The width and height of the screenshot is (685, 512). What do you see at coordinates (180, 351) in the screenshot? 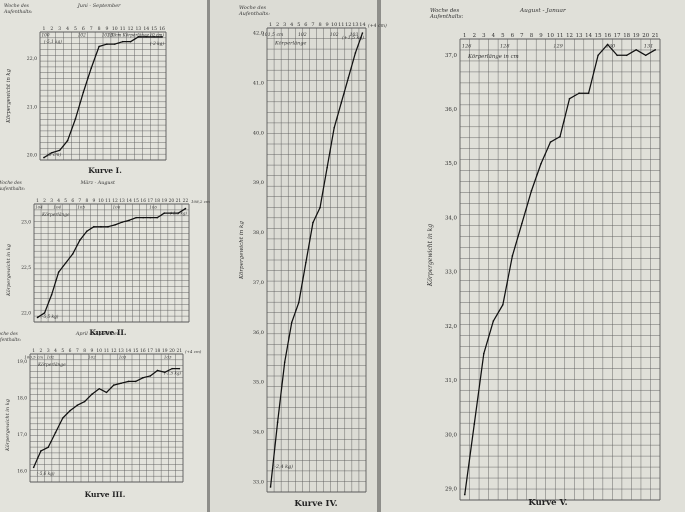
I see `week-tick-label: 21` at bounding box center [180, 351].